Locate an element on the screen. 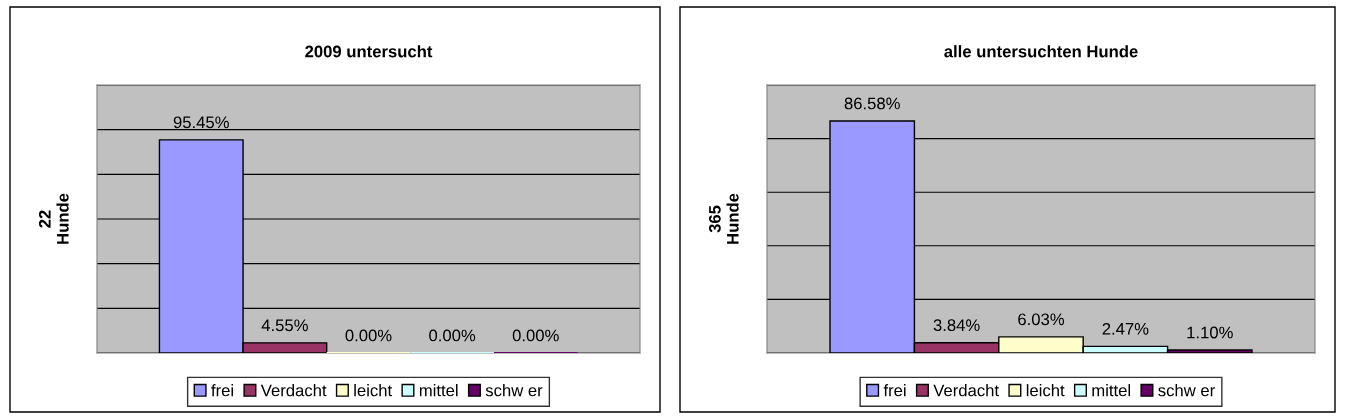 The height and width of the screenshot is (417, 1345). chart-title: 2009 untersucht is located at coordinates (369, 51).